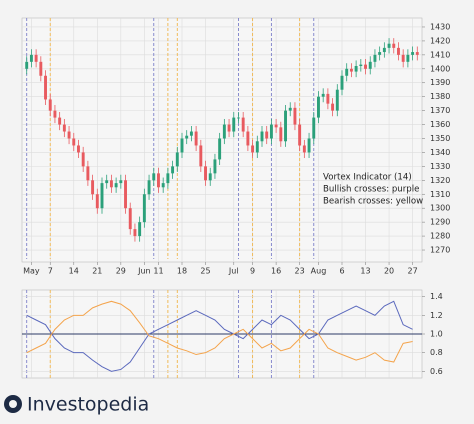 The height and width of the screenshot is (424, 474). What do you see at coordinates (365, 271) in the screenshot?
I see `x-tick-label: 13` at bounding box center [365, 271].